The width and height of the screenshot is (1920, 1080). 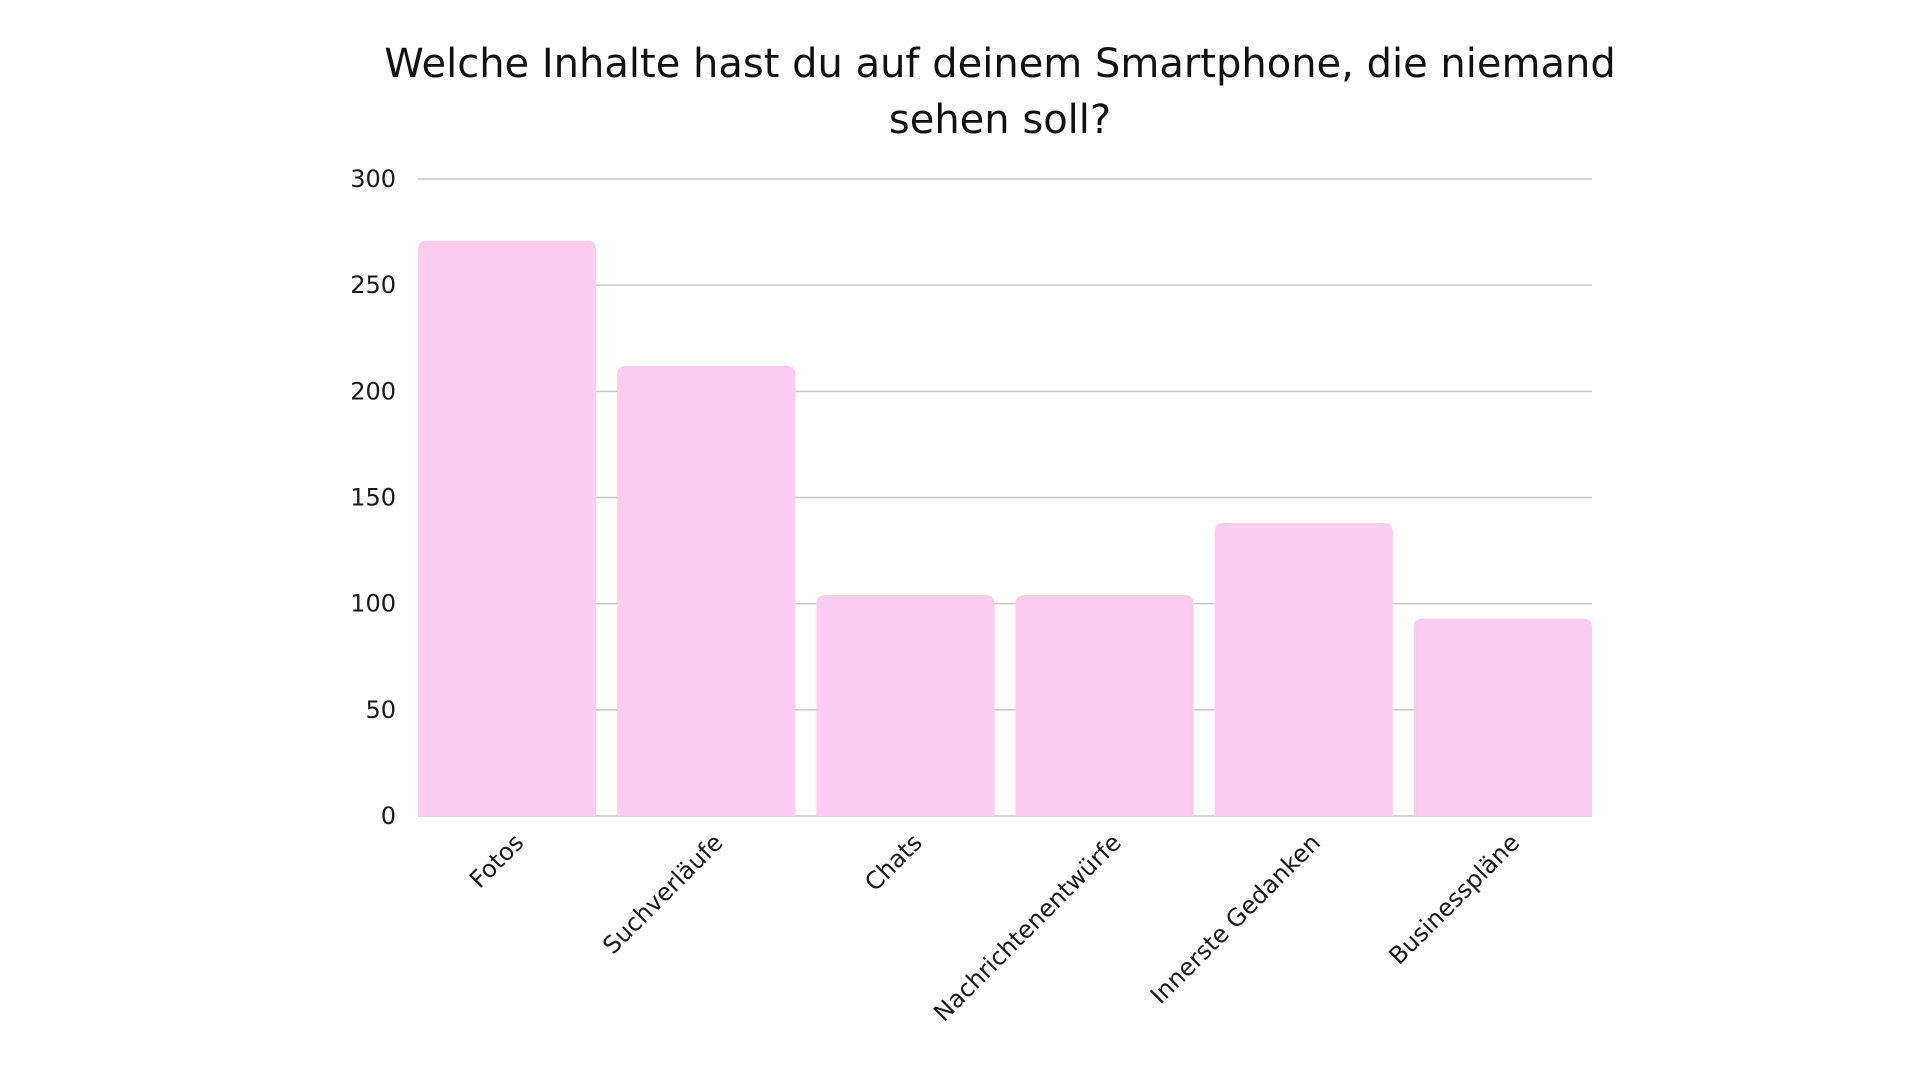 What do you see at coordinates (1235, 918) in the screenshot?
I see `x-tick-label: Innerste Gedanken` at bounding box center [1235, 918].